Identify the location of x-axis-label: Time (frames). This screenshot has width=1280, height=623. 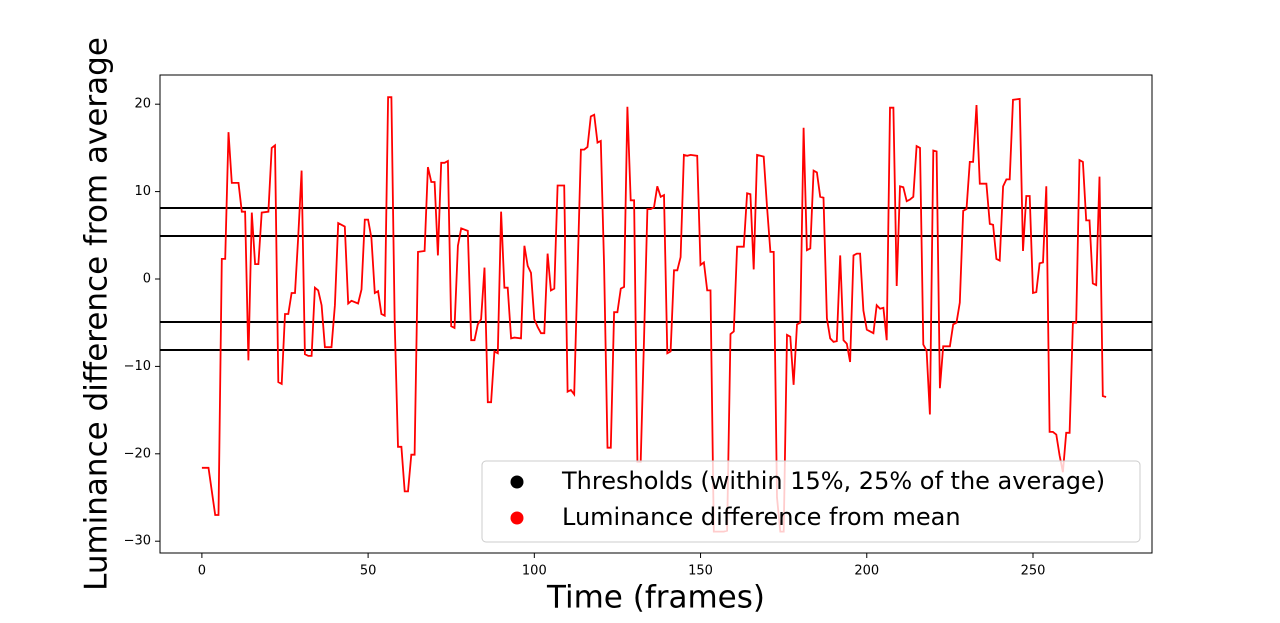
(655, 598).